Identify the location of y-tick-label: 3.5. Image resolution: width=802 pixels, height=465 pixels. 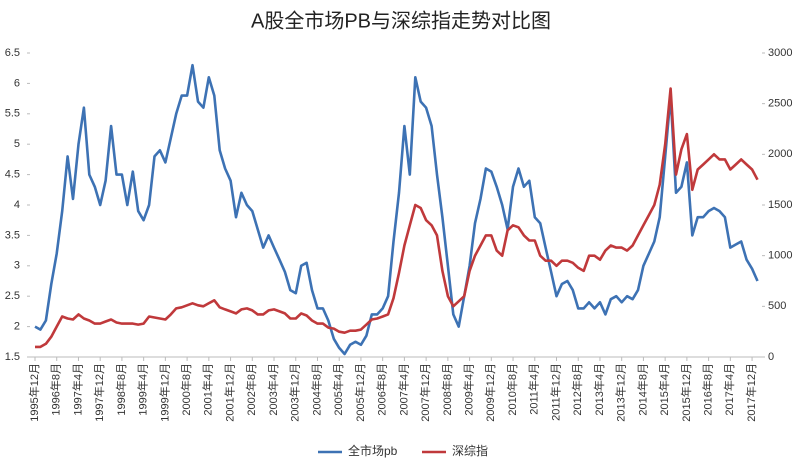
(12, 235).